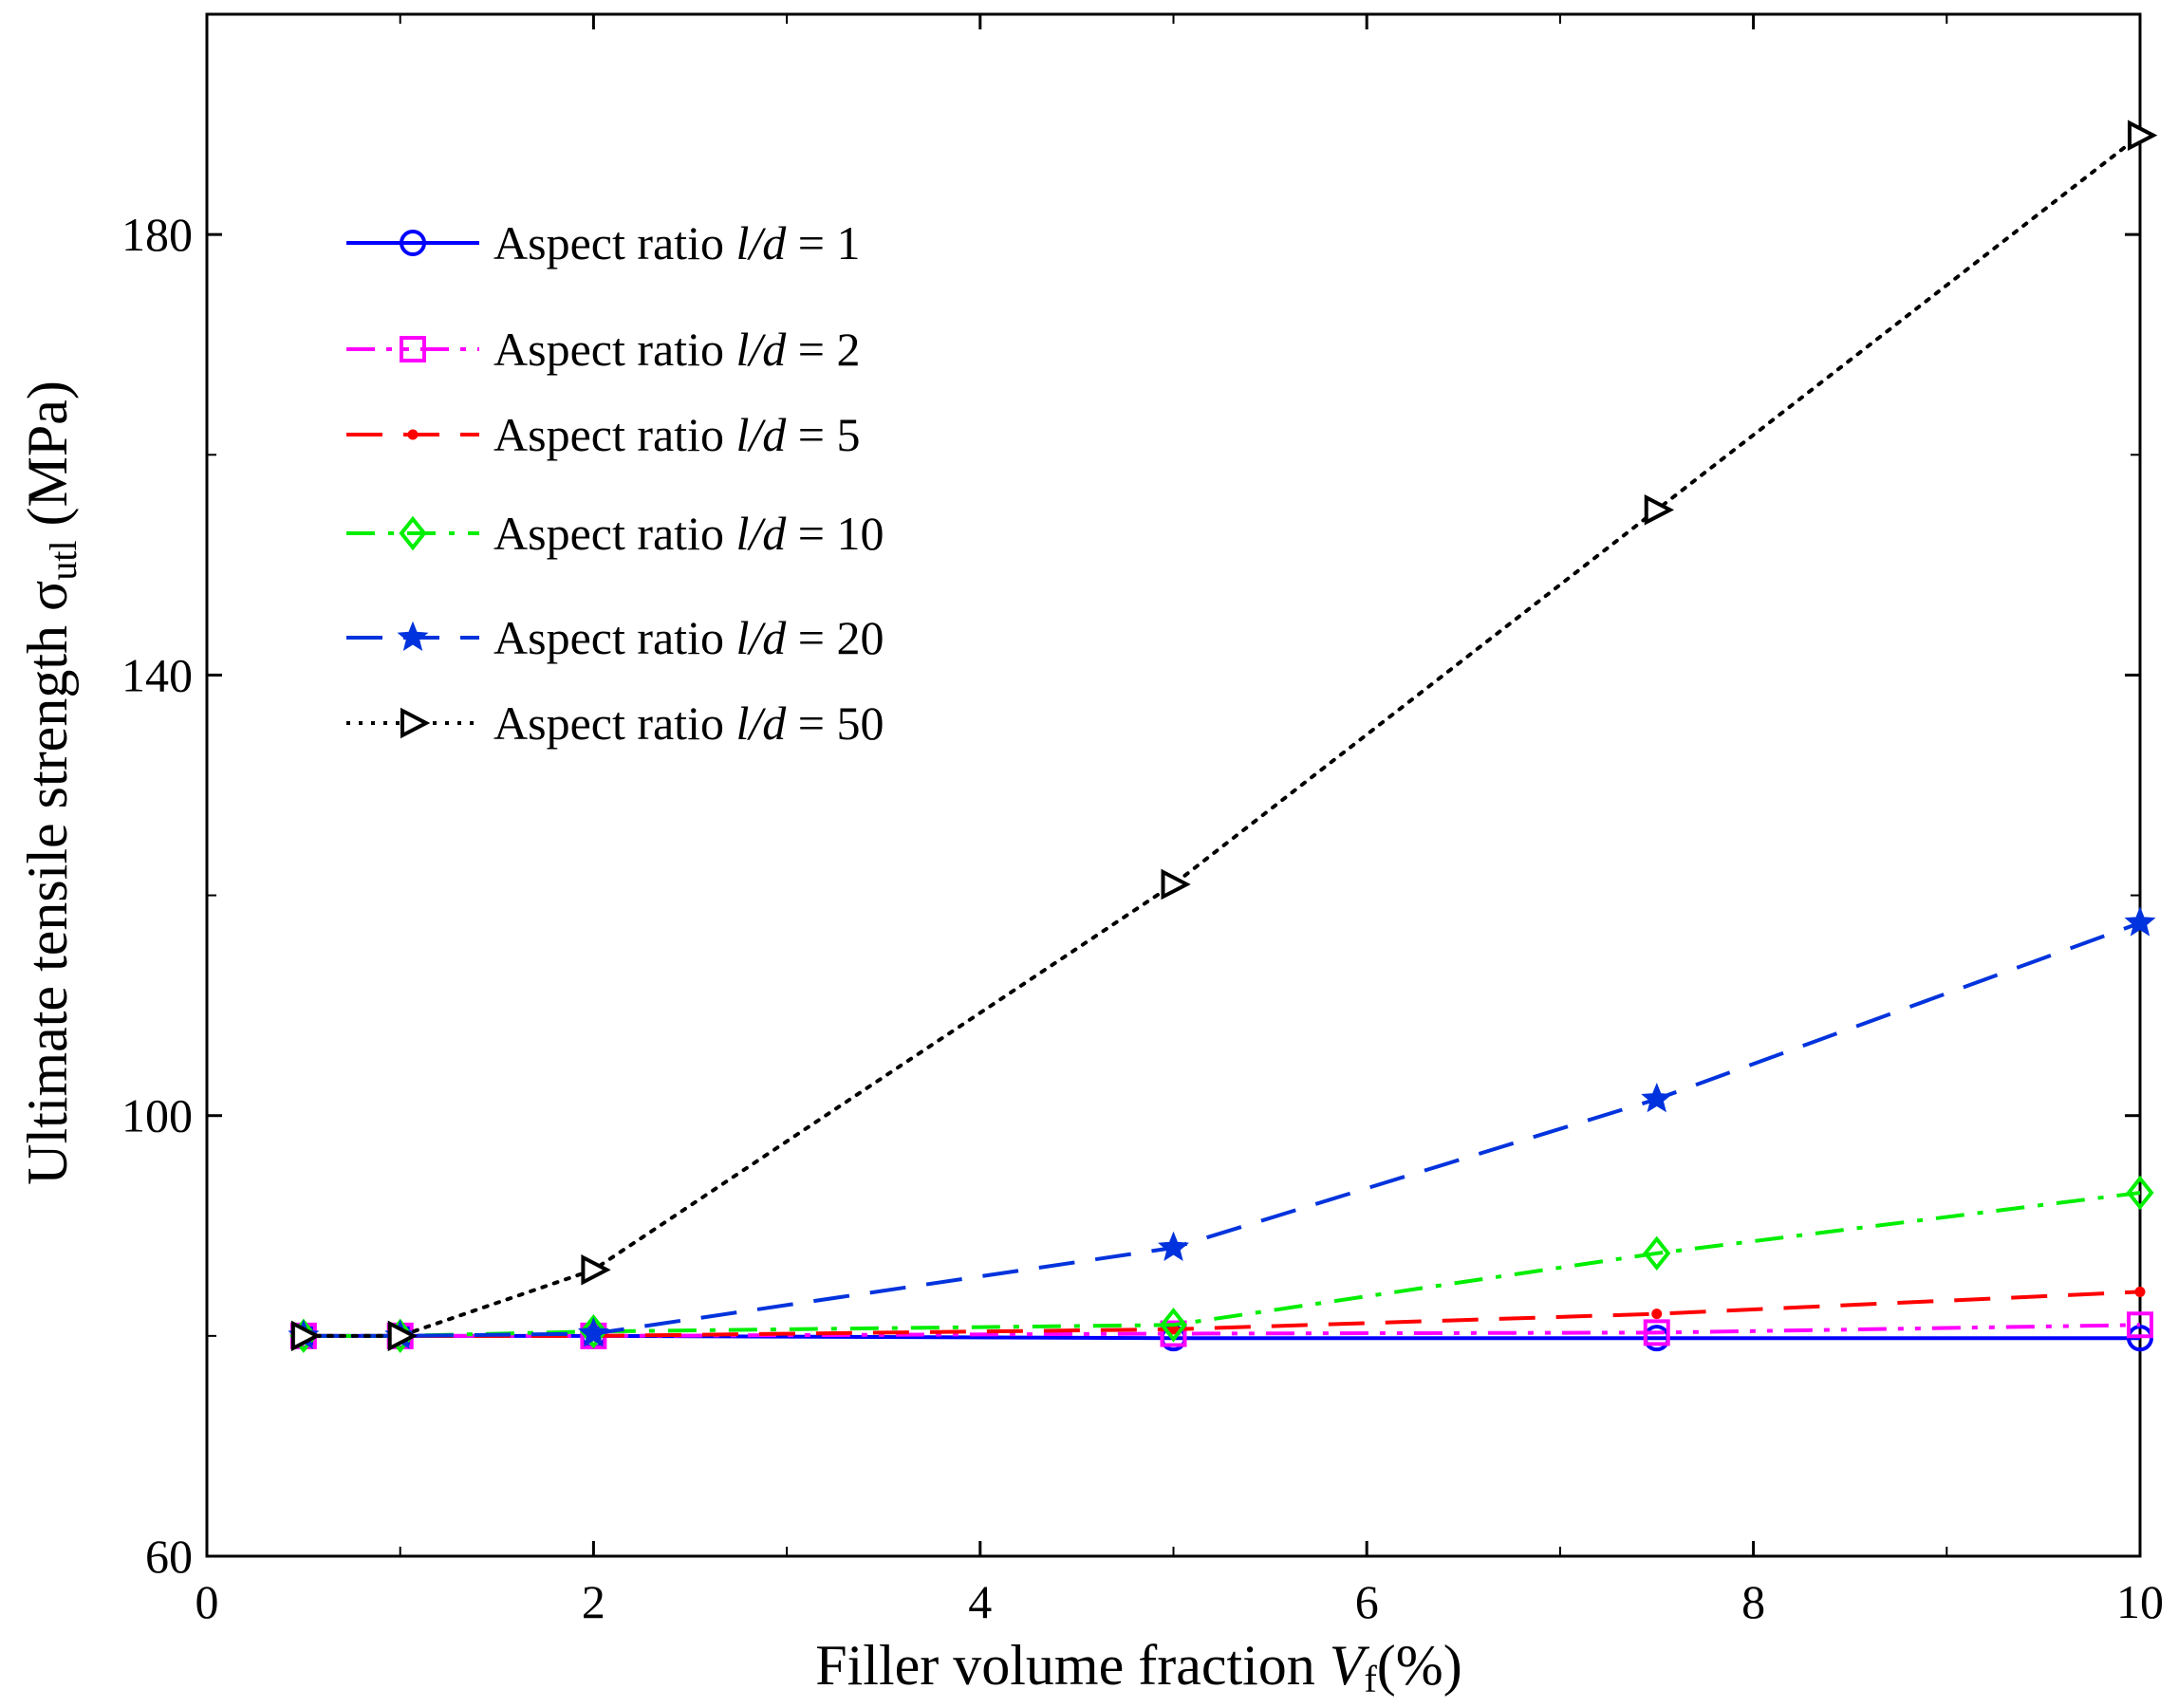  I want to click on y-axis-title-main: Ultimate tensile strength, so click(47, 898).